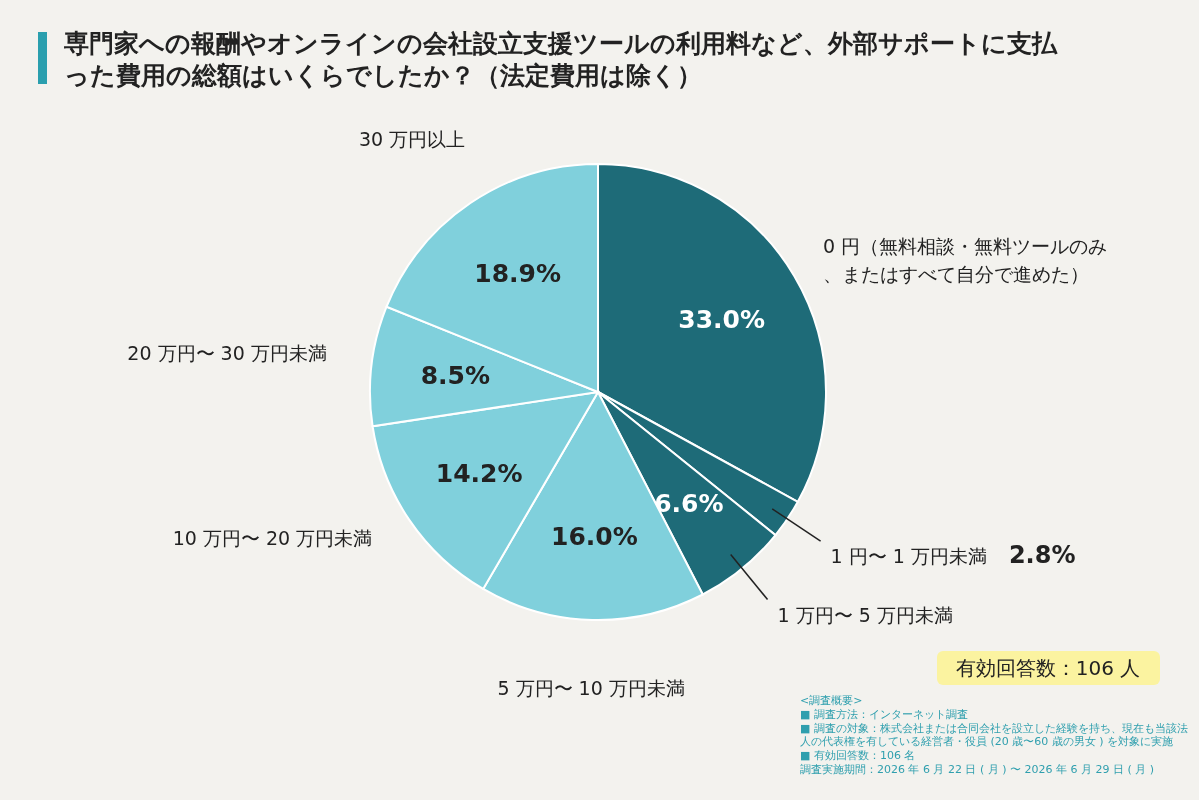 The height and width of the screenshot is (800, 1199). Describe the element at coordinates (227, 353) in the screenshot. I see `slice-label: 20 万円〜 30 万円未満` at that location.